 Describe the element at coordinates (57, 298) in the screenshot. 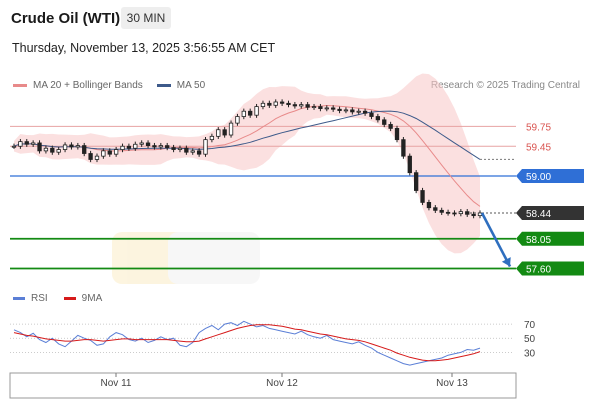

I see `rsi-legend: RSI 9MA` at that location.